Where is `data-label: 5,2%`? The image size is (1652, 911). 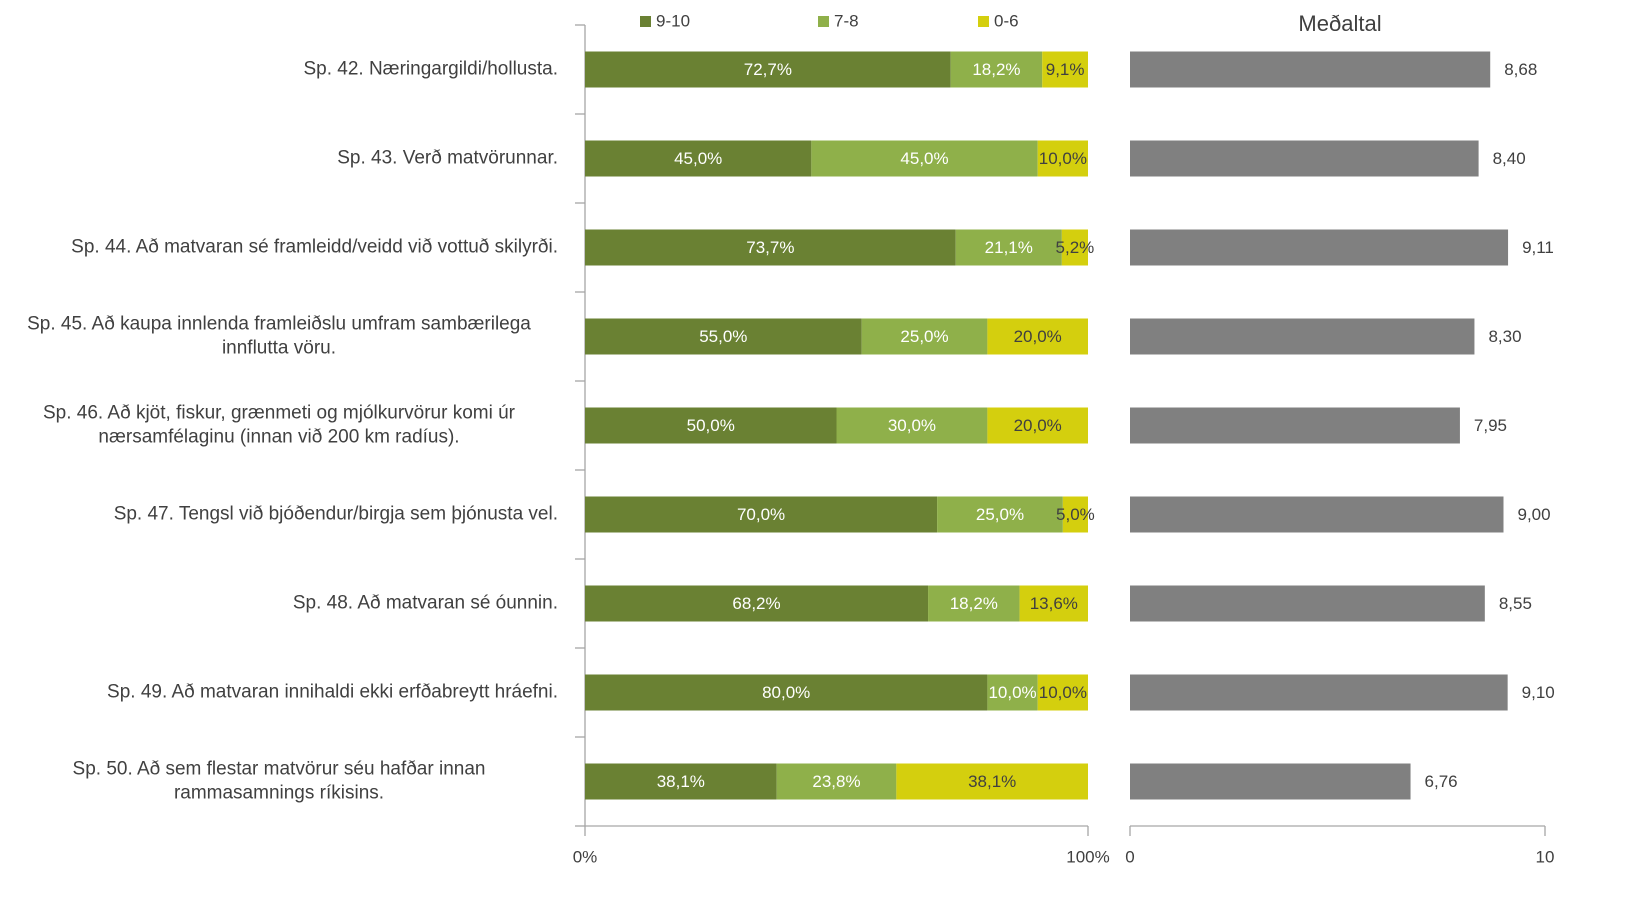
data-label: 5,2% is located at coordinates (1075, 247).